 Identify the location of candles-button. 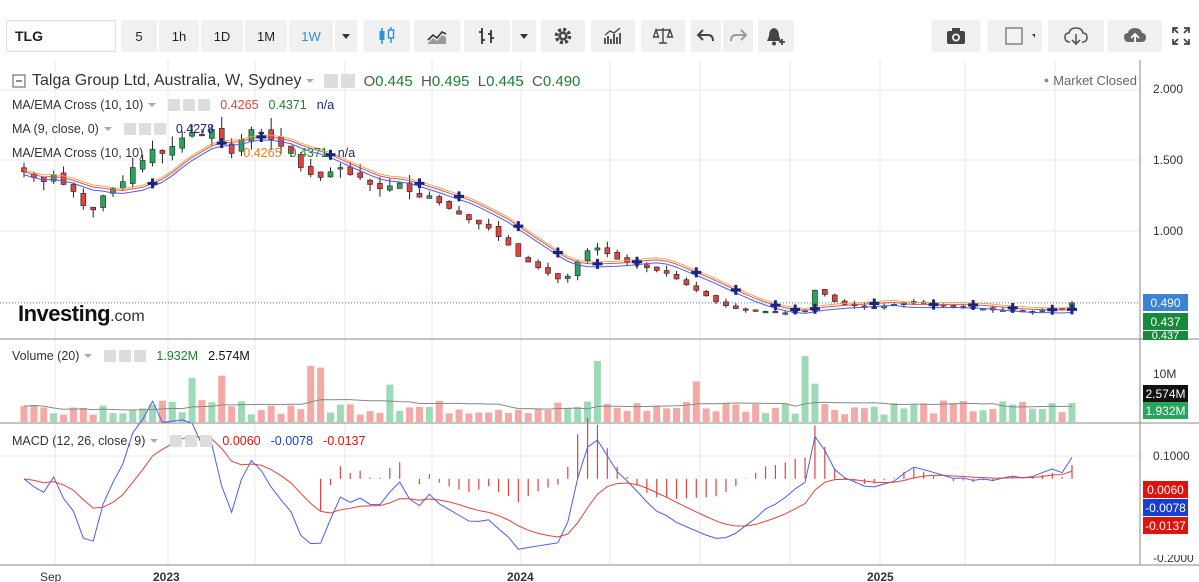
(387, 36).